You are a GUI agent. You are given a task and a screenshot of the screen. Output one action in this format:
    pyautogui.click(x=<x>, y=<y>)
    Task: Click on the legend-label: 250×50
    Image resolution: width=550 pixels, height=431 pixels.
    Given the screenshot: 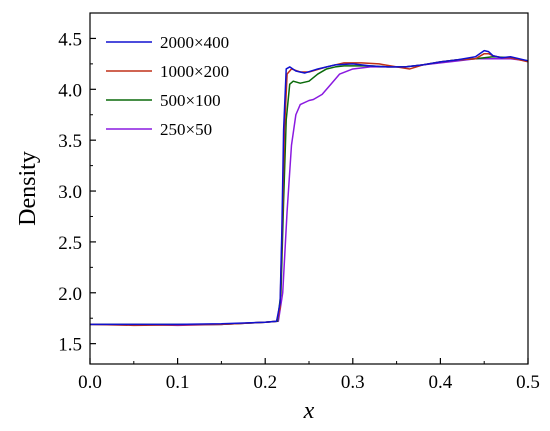 What is the action you would take?
    pyautogui.click(x=186, y=129)
    